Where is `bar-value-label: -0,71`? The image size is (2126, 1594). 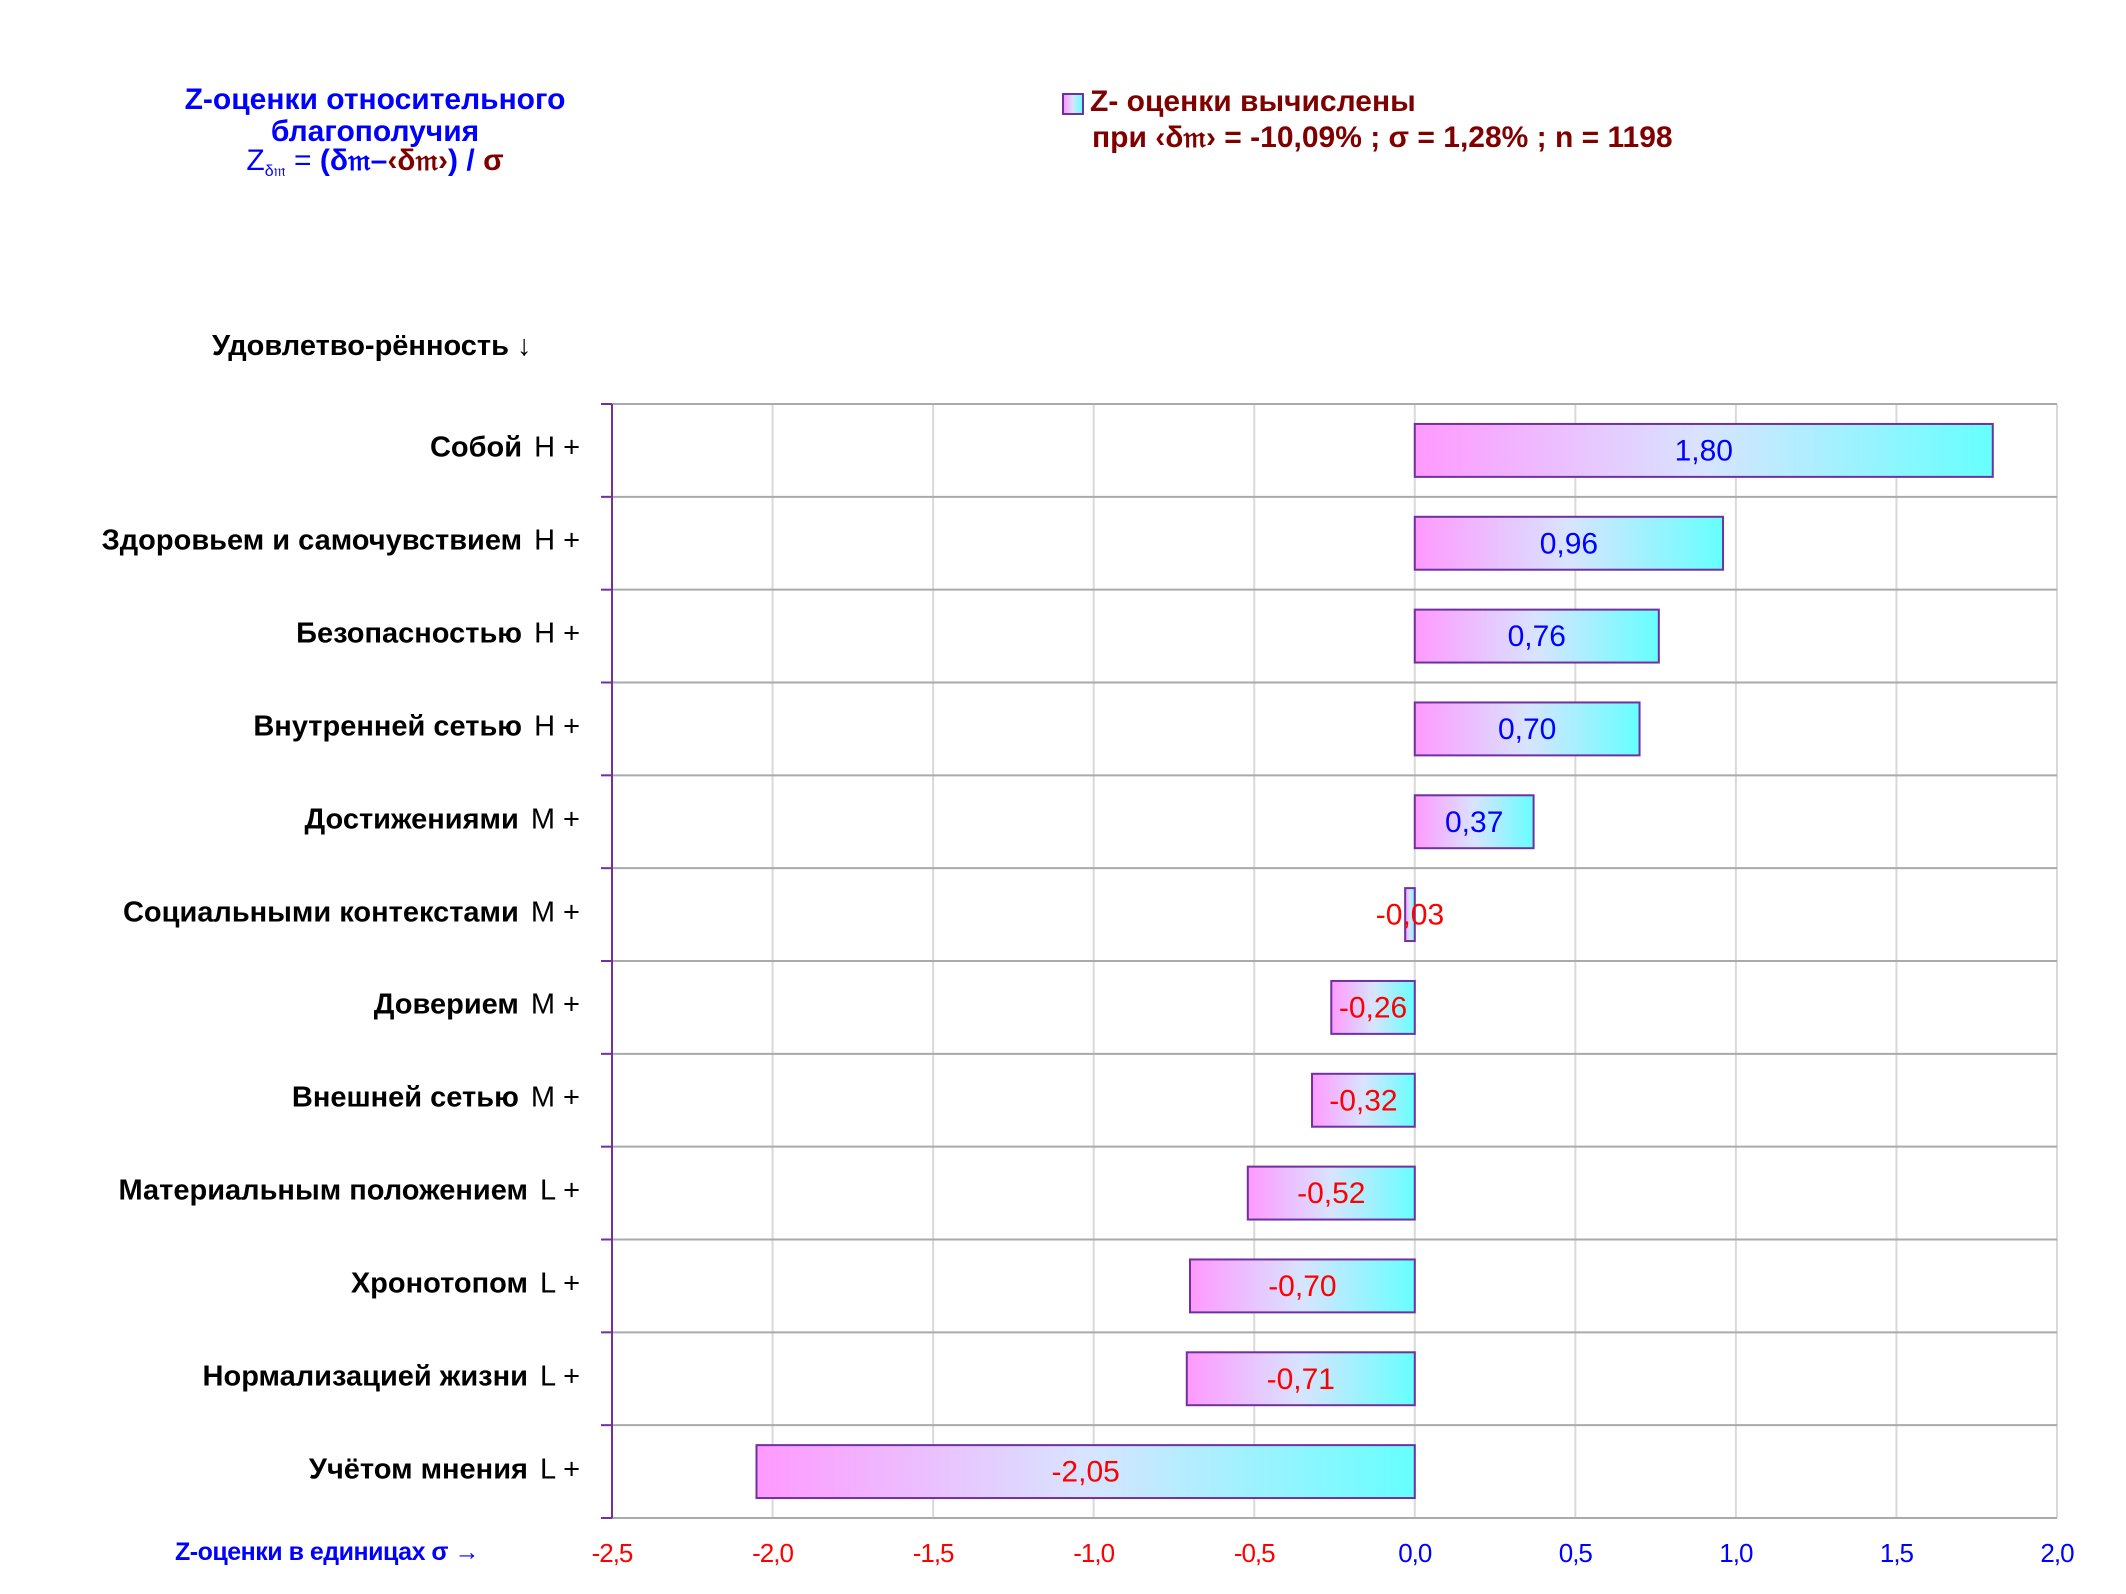
bar-value-label: -0,71 is located at coordinates (1301, 1379).